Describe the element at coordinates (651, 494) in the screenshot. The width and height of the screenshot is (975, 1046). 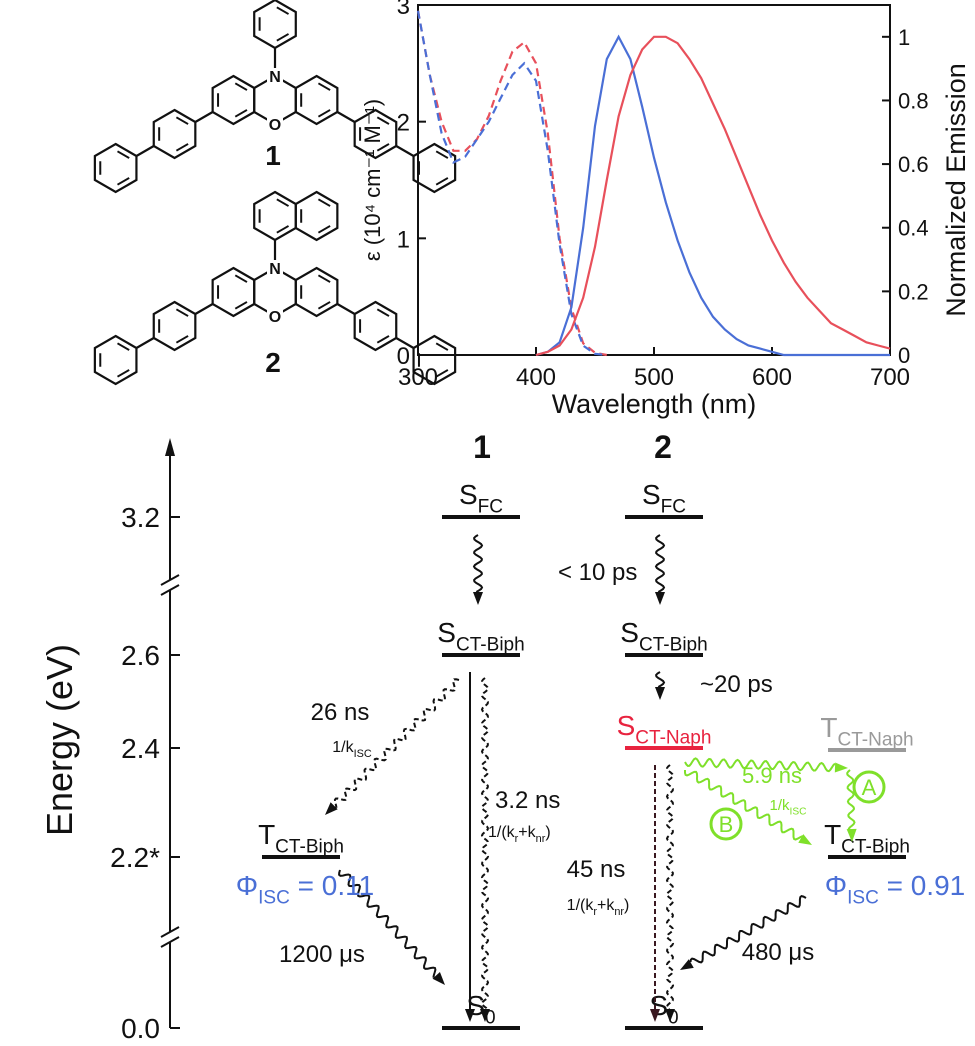
I see `text-part: S` at that location.